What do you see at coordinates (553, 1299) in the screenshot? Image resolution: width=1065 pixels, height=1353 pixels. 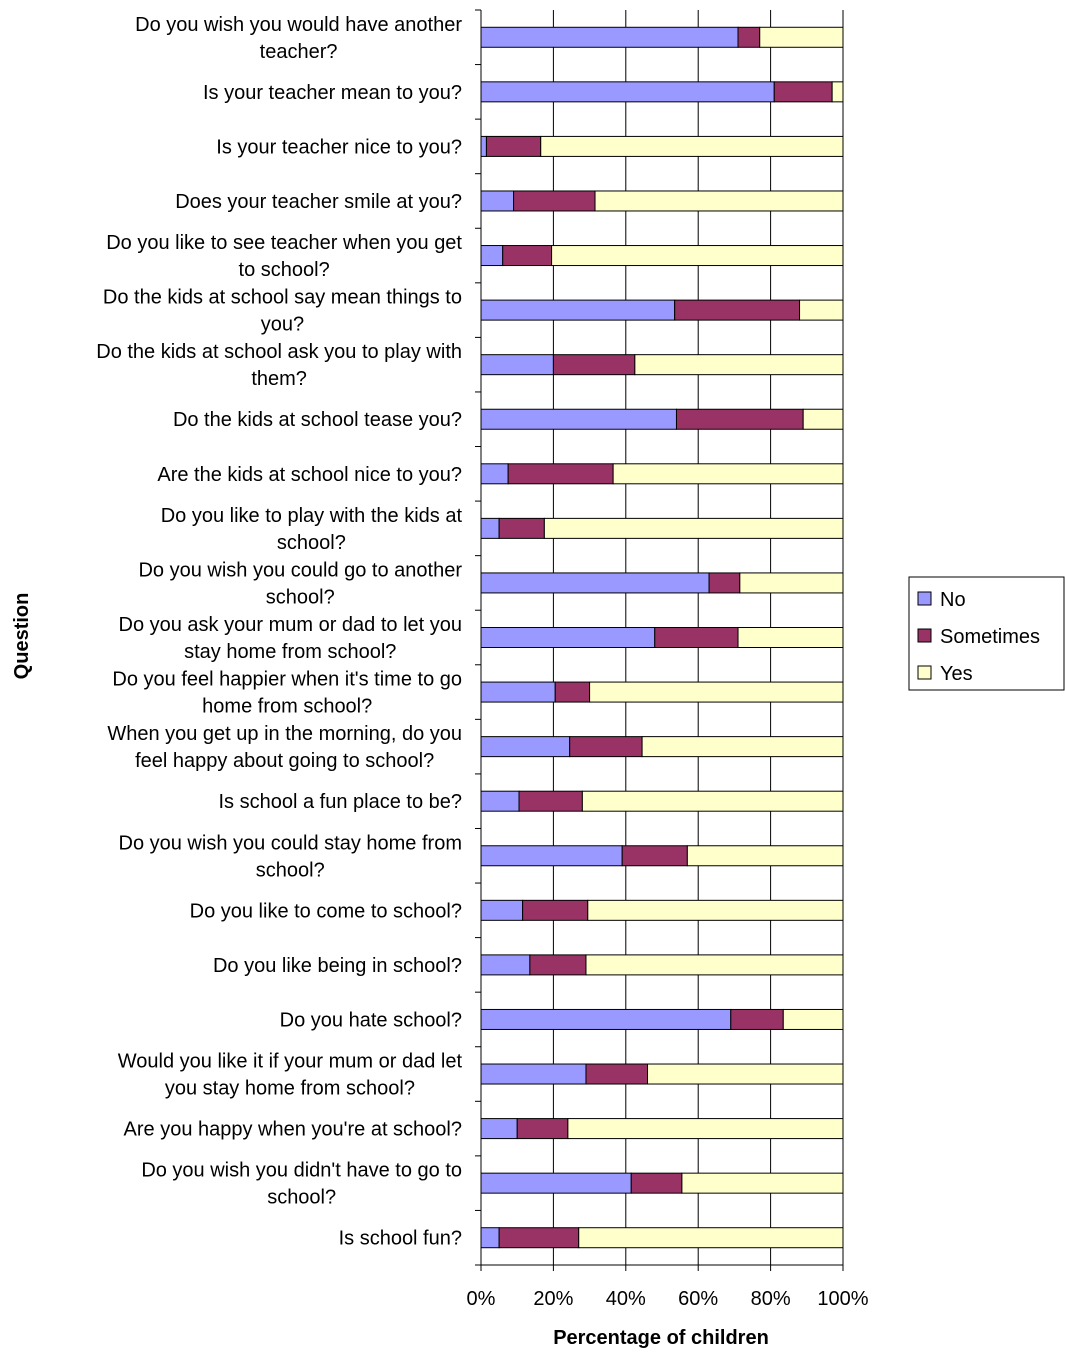 I see `x-tick-label: 20%` at bounding box center [553, 1299].